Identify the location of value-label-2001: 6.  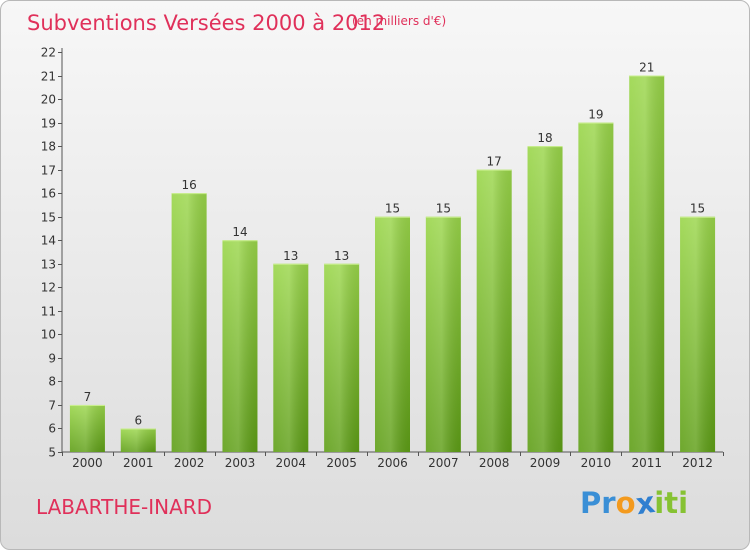
(138, 420).